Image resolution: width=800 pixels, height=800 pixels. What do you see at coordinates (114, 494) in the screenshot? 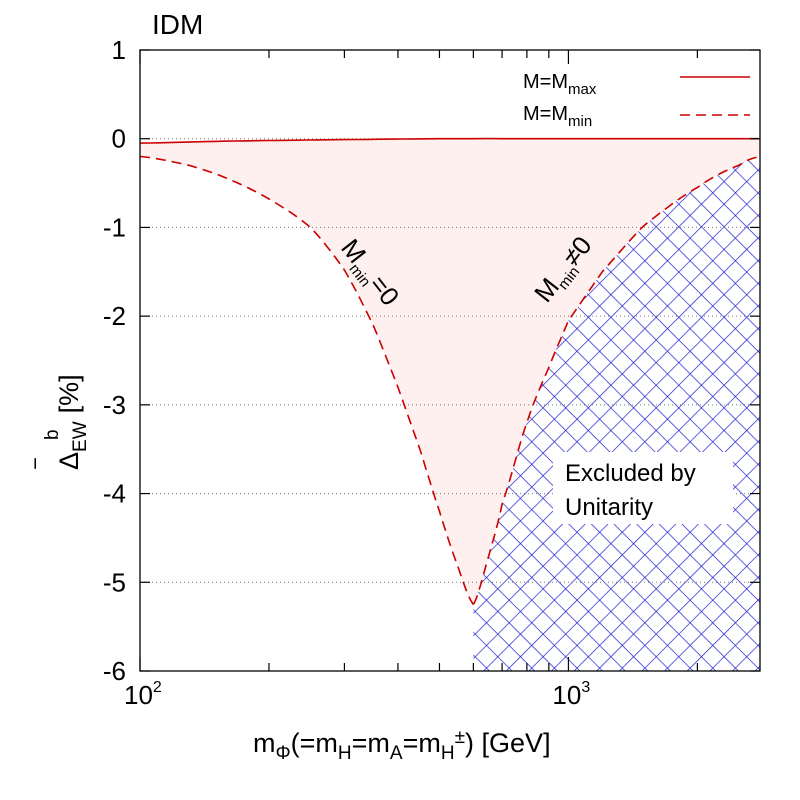
I see `y-tick-label: -4` at bounding box center [114, 494].